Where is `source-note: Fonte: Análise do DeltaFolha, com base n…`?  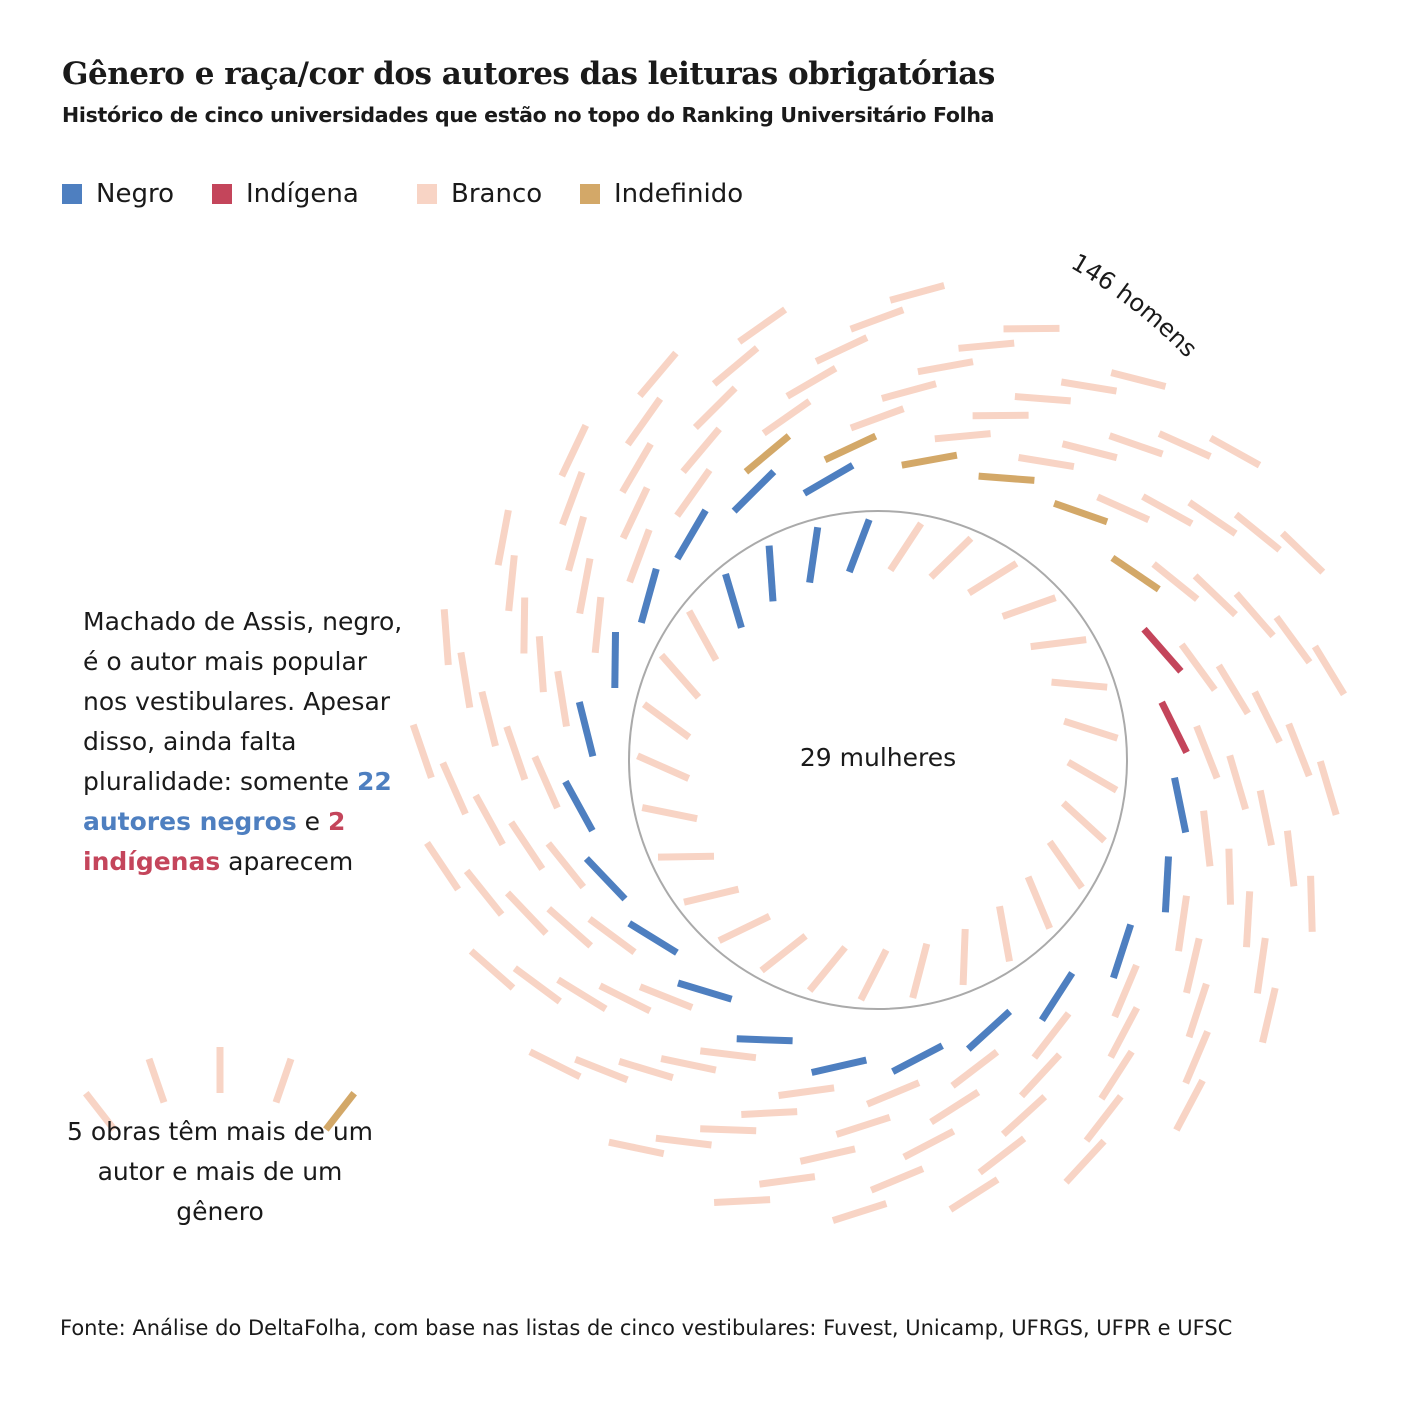
source-note: Fonte: Análise do DeltaFolha, com base n… is located at coordinates (646, 1328).